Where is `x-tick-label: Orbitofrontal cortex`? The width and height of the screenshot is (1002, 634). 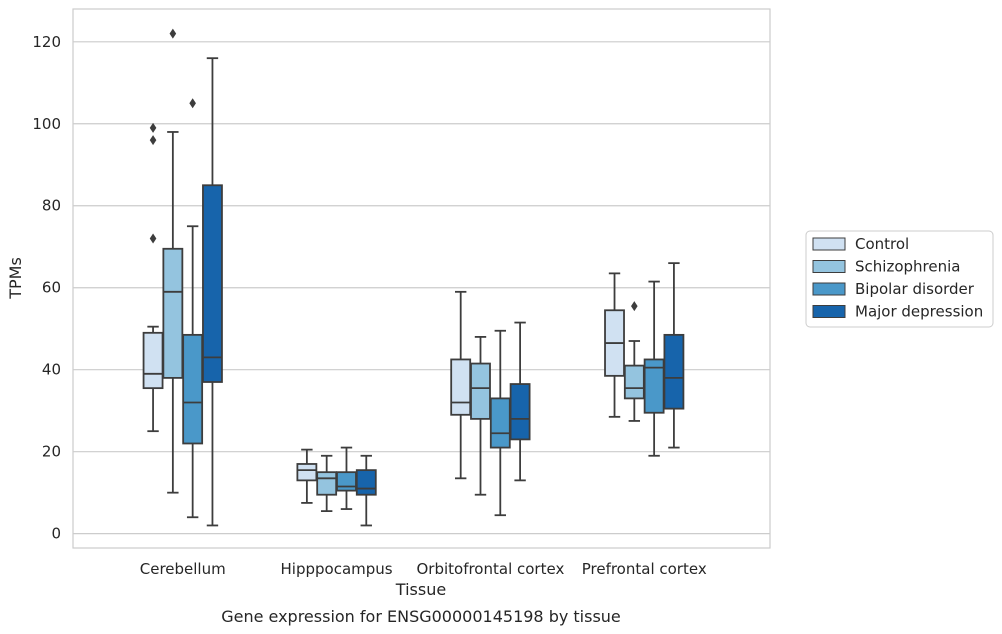
x-tick-label: Orbitofrontal cortex is located at coordinates (490, 569).